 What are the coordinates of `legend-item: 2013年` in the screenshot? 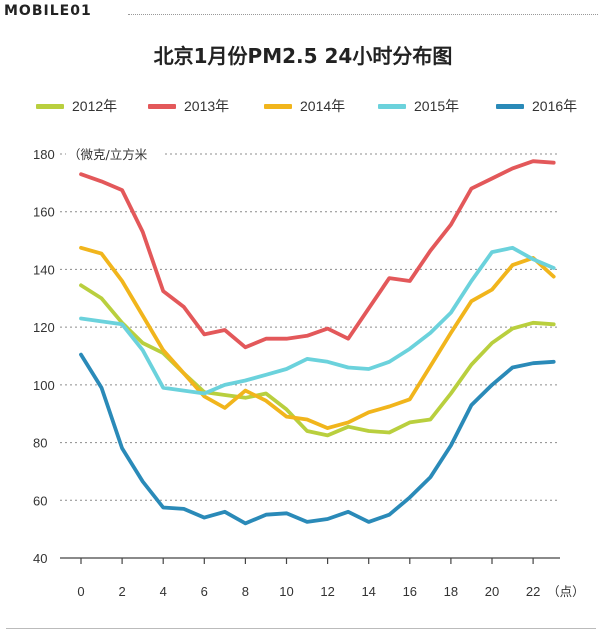 It's located at (188, 106).